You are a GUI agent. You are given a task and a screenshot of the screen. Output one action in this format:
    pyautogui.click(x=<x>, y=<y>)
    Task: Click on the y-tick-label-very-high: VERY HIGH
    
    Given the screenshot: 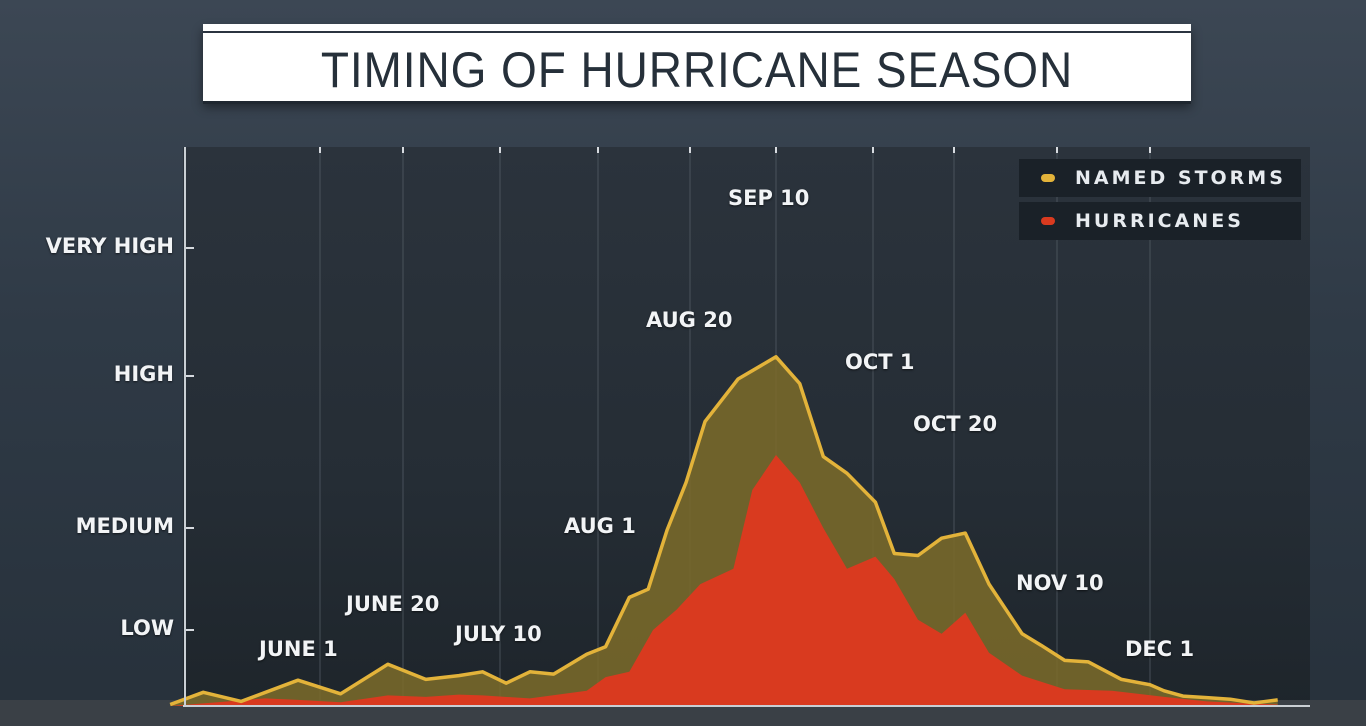 What is the action you would take?
    pyautogui.click(x=109, y=246)
    